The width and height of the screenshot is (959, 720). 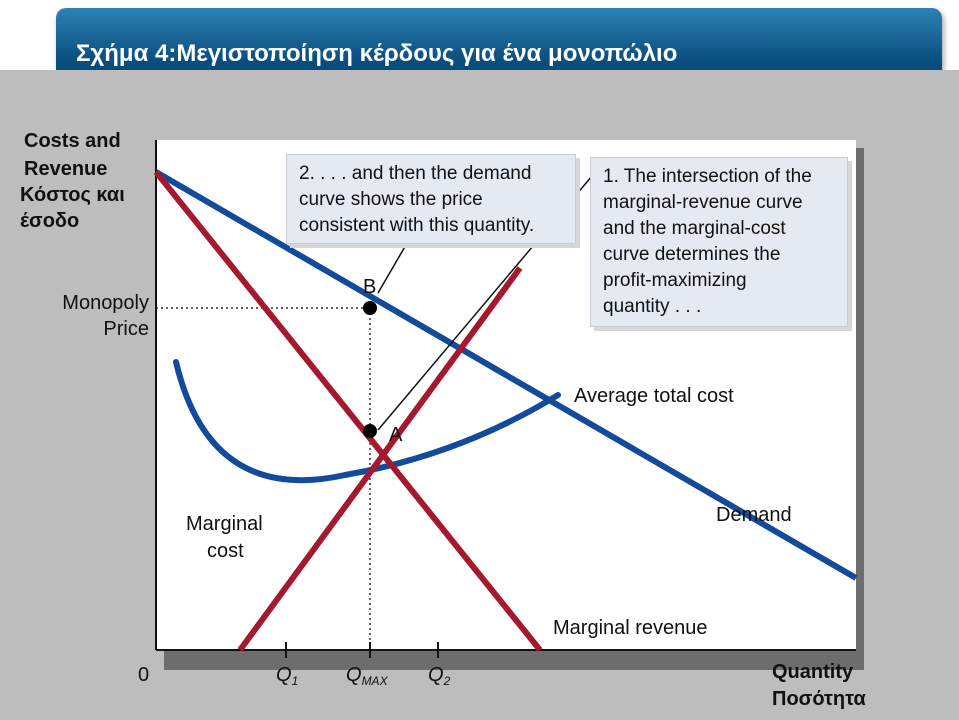 I want to click on point-a-label: A, so click(x=396, y=435).